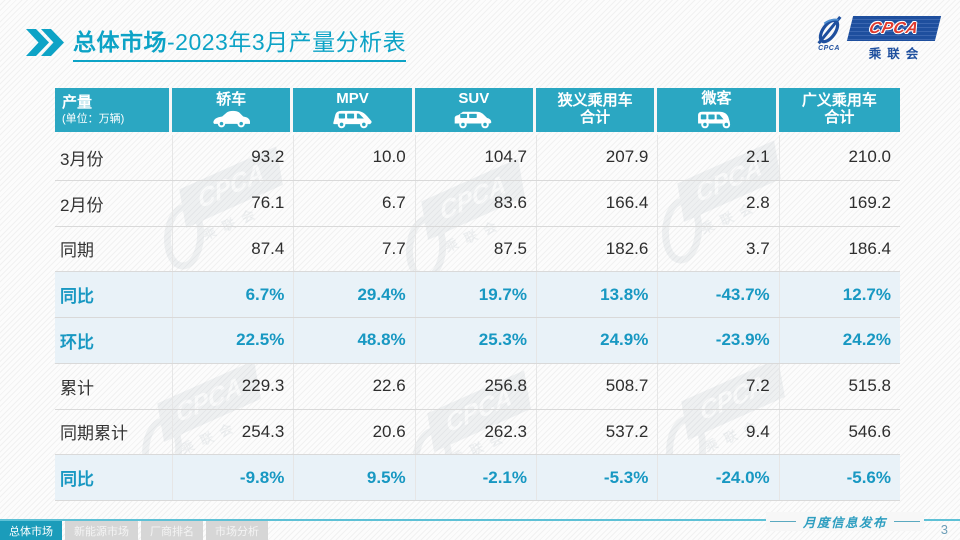  Describe the element at coordinates (475, 157) in the screenshot. I see `value-cell: 104.7` at that location.